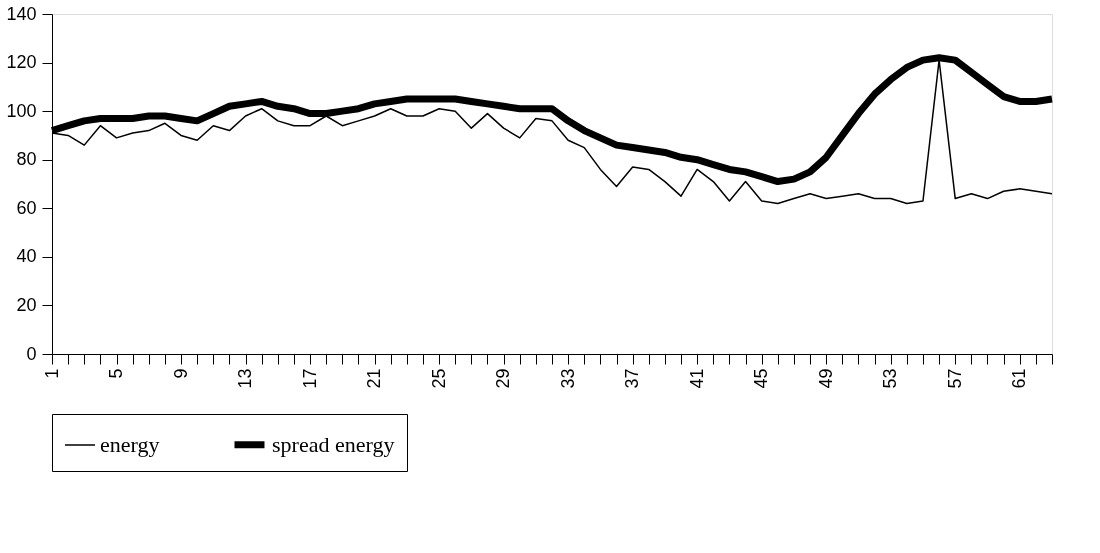 This screenshot has height=553, width=1100. What do you see at coordinates (333, 444) in the screenshot?
I see `legend-label: spread energy` at bounding box center [333, 444].